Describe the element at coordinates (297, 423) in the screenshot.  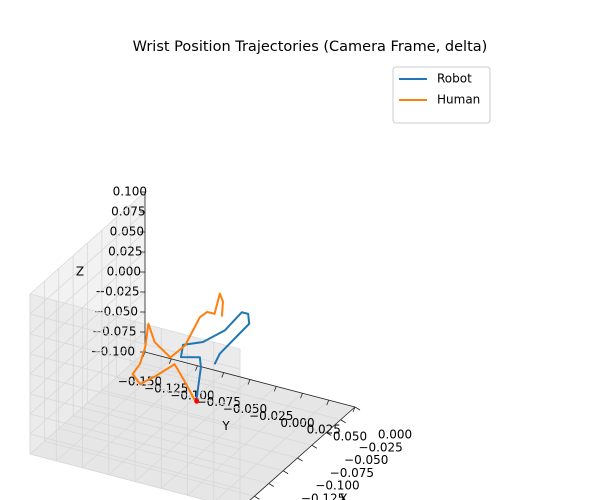
I see `y-tick-label: 0.000` at that location.